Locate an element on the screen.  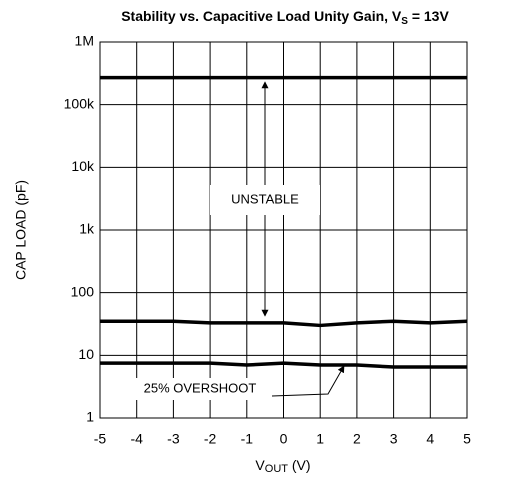
annotation: 25% OVERSHOOT is located at coordinates (200, 387).